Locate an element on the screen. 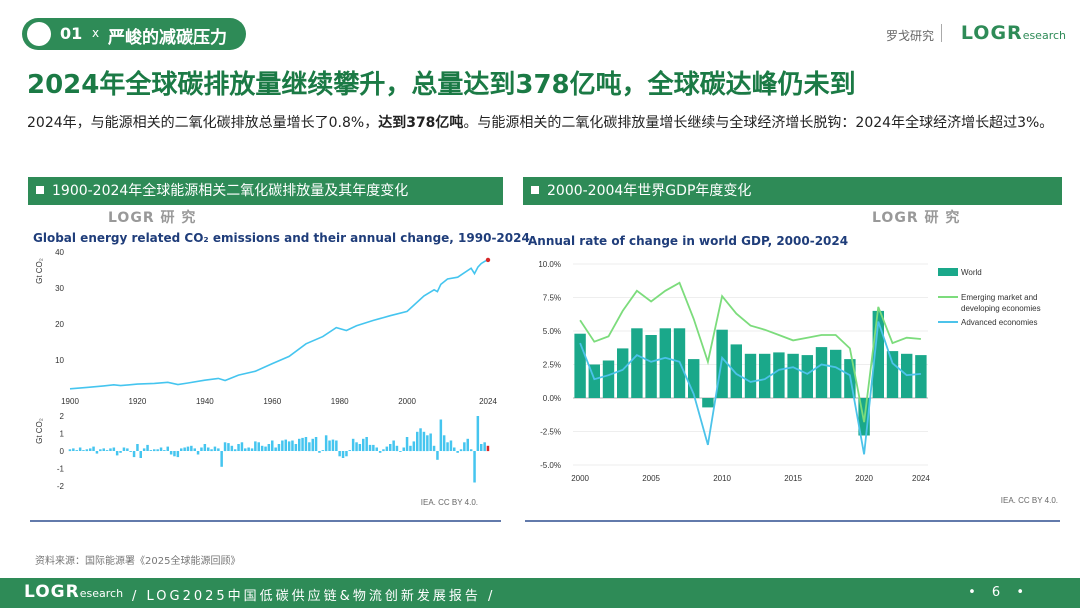 Image resolution: width=1080 pixels, height=608 pixels. left-watermark: LOGR 研 究 is located at coordinates (152, 218).